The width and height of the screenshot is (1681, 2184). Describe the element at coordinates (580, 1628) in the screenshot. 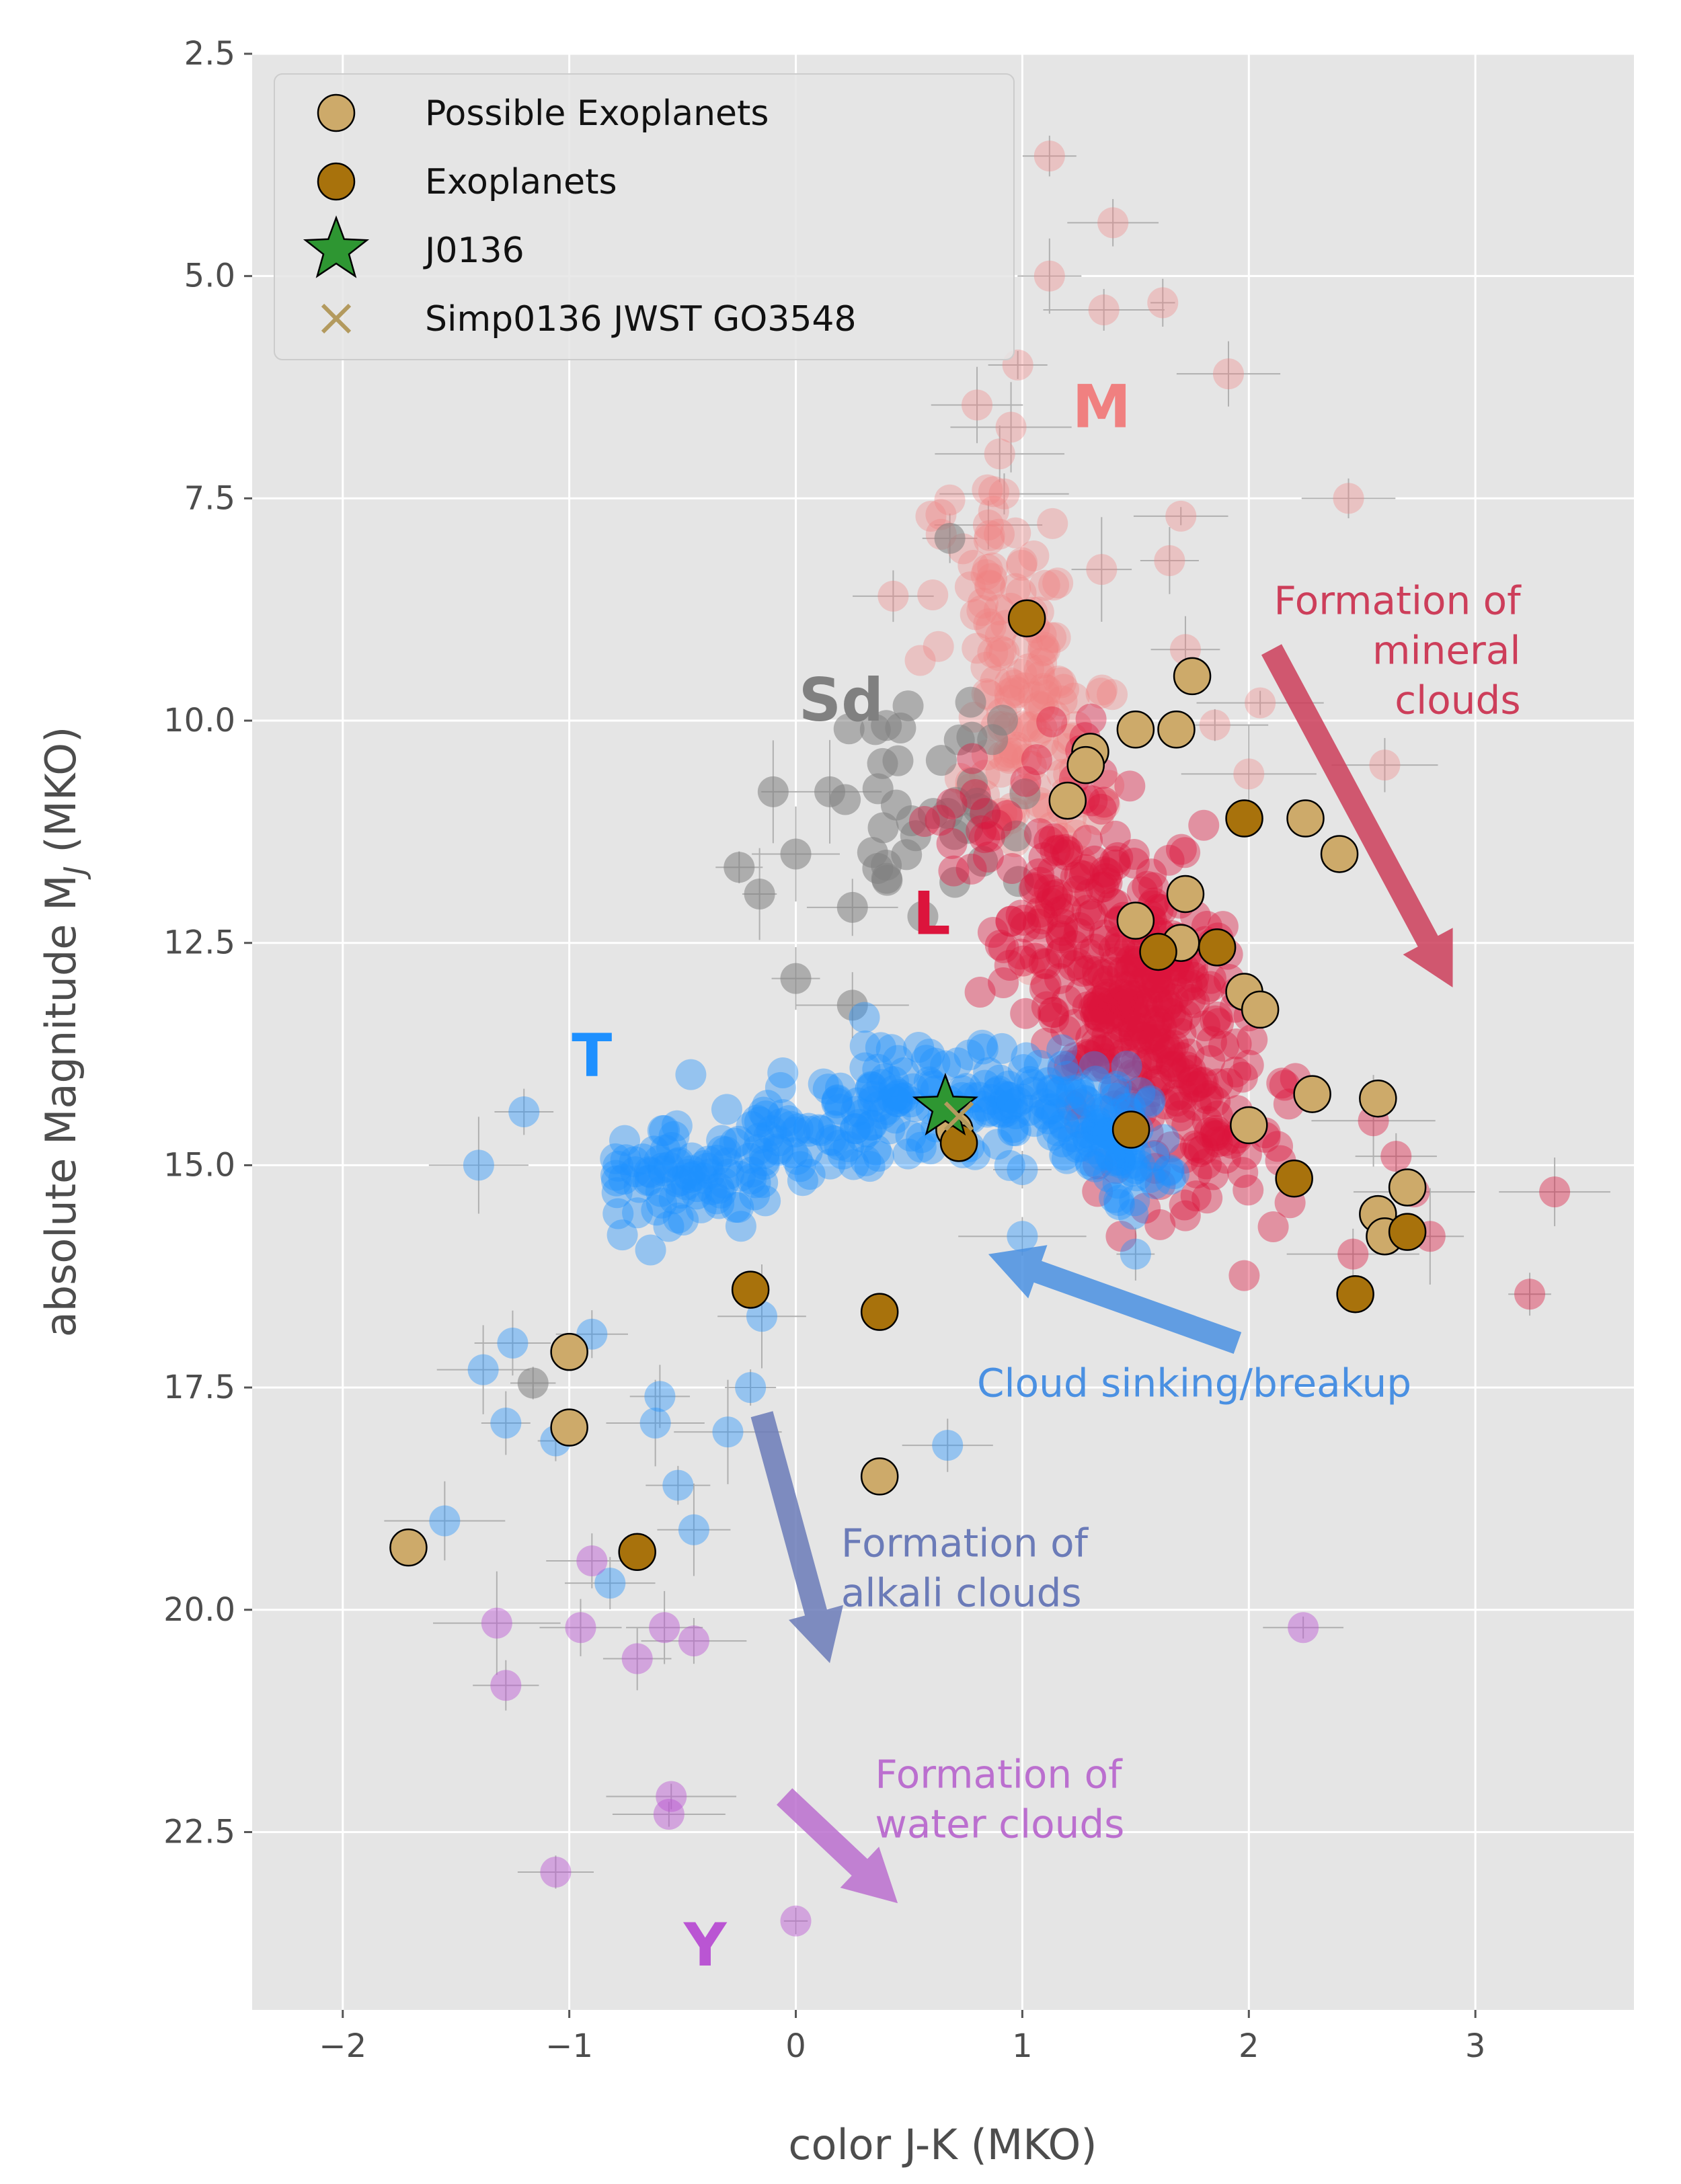

I see `point-y` at that location.